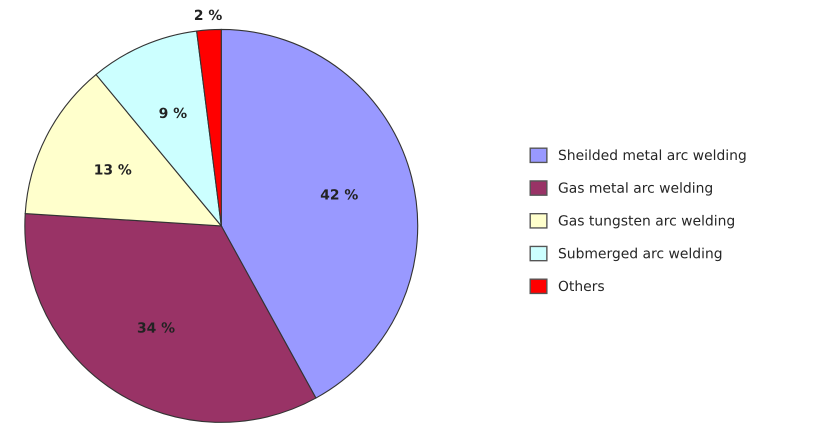  What do you see at coordinates (581, 286) in the screenshot?
I see `legend-label: Others` at bounding box center [581, 286].